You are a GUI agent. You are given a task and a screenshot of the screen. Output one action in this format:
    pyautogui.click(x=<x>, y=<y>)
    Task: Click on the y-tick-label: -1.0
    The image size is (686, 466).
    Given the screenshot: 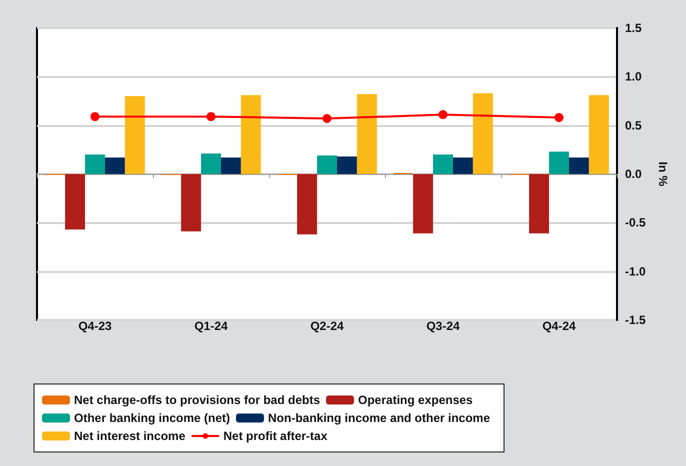 What is the action you would take?
    pyautogui.click(x=635, y=271)
    